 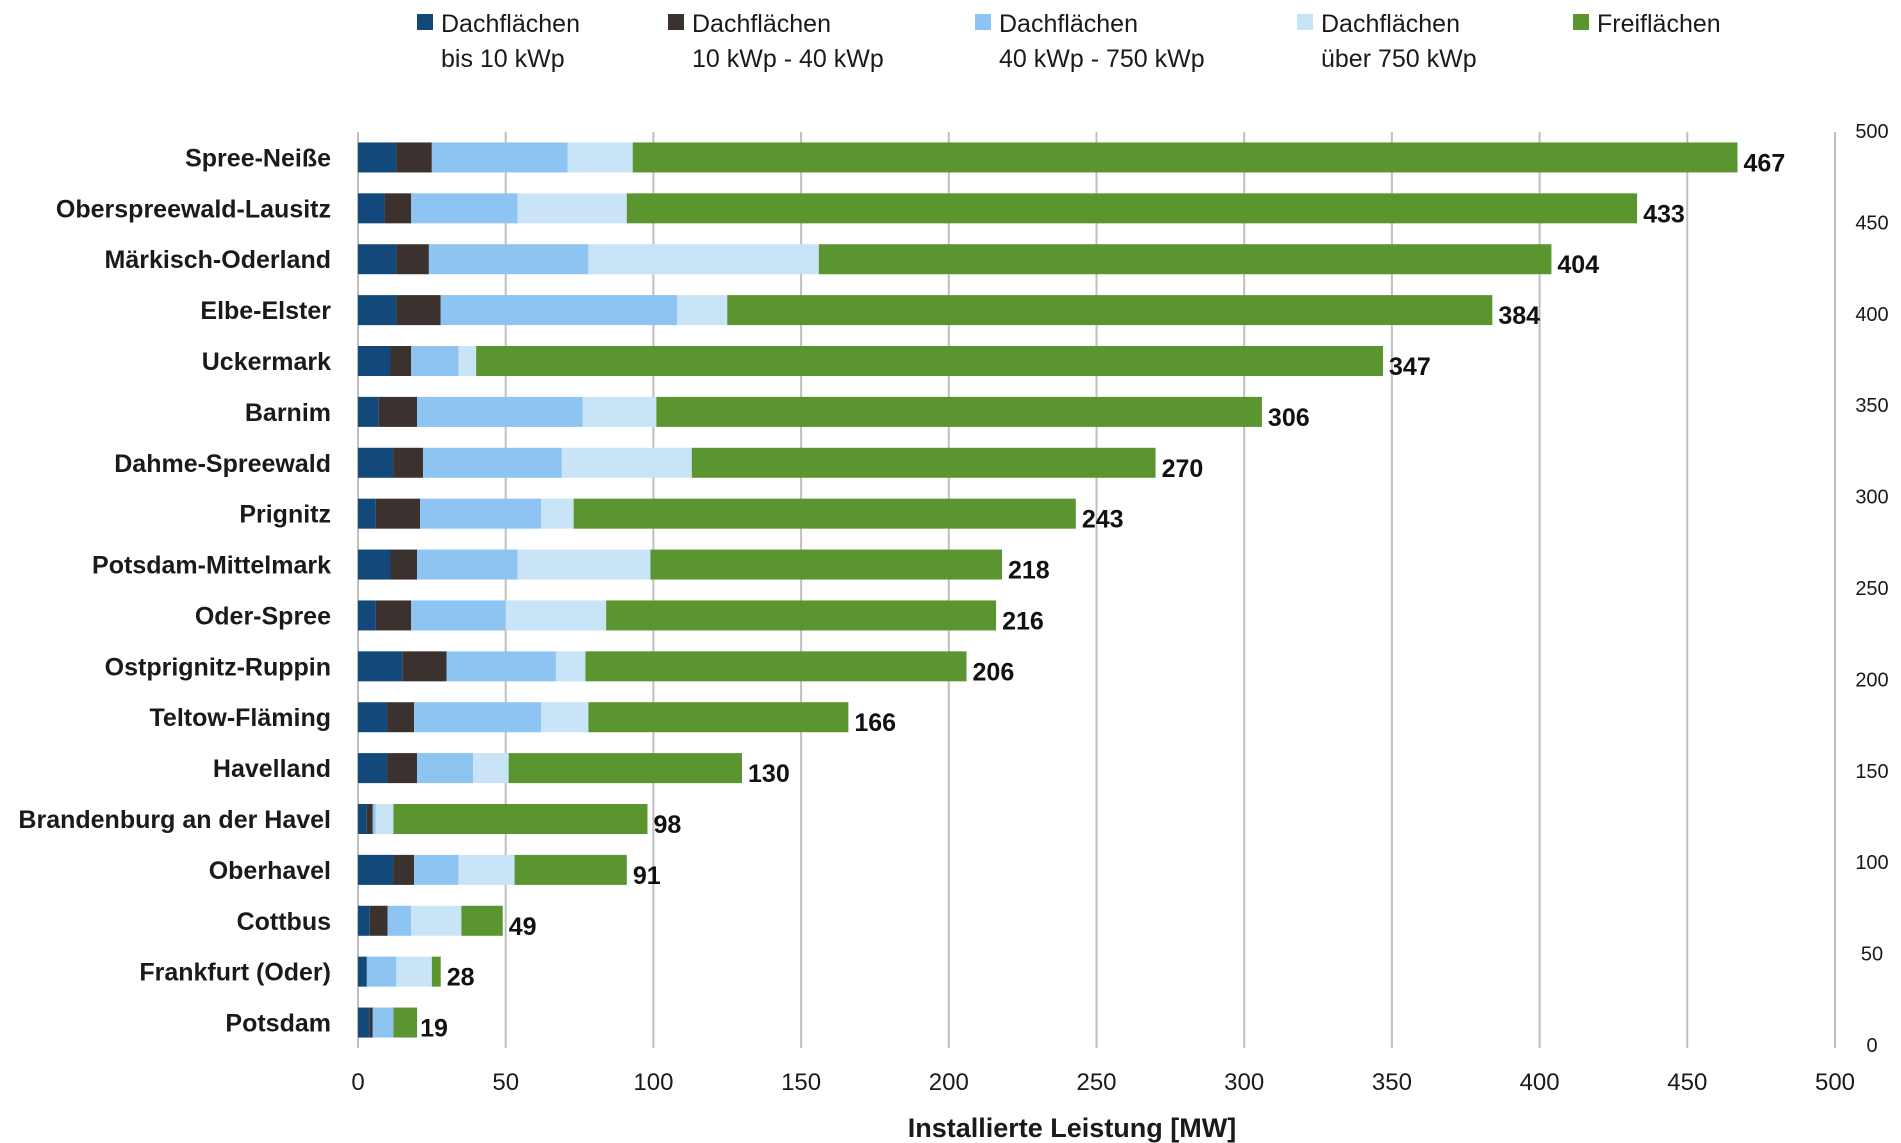 I want to click on x-tick-label: 500, so click(x=1835, y=1082).